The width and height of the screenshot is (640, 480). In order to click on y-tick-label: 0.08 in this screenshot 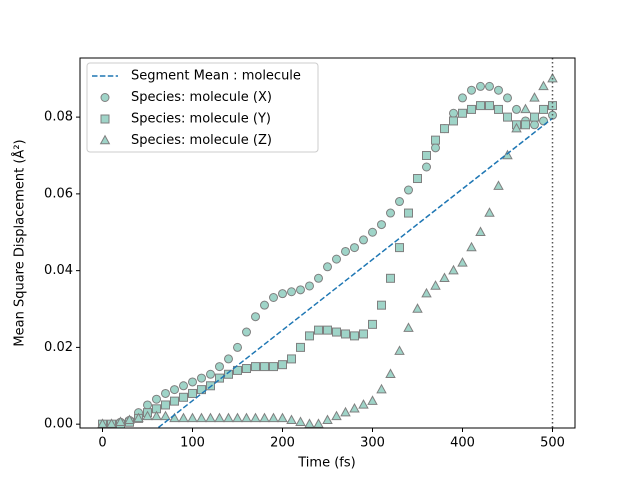, I will do `click(58, 117)`.